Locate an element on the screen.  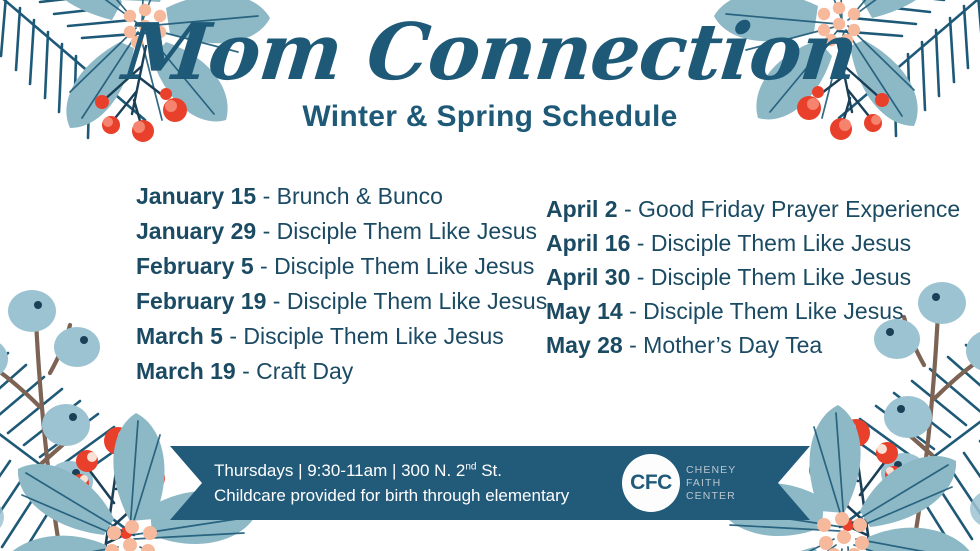
schedule-date: January 15 is located at coordinates (196, 196).